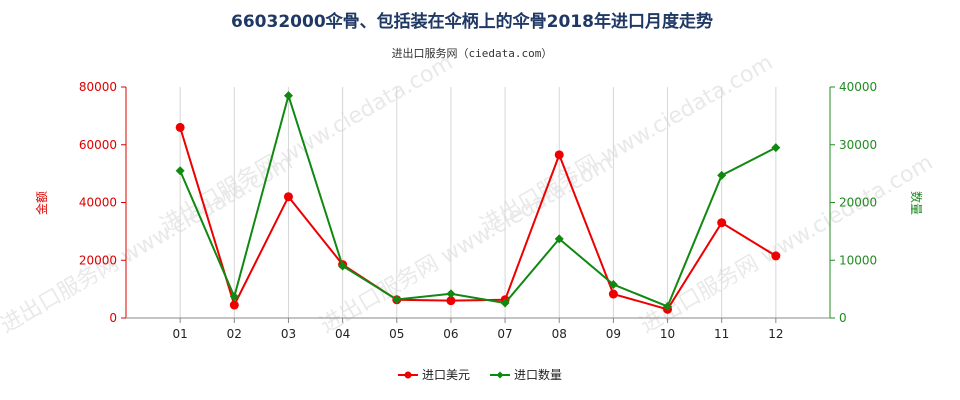 The width and height of the screenshot is (960, 400). I want to click on x-tick-label: 04, so click(342, 334).